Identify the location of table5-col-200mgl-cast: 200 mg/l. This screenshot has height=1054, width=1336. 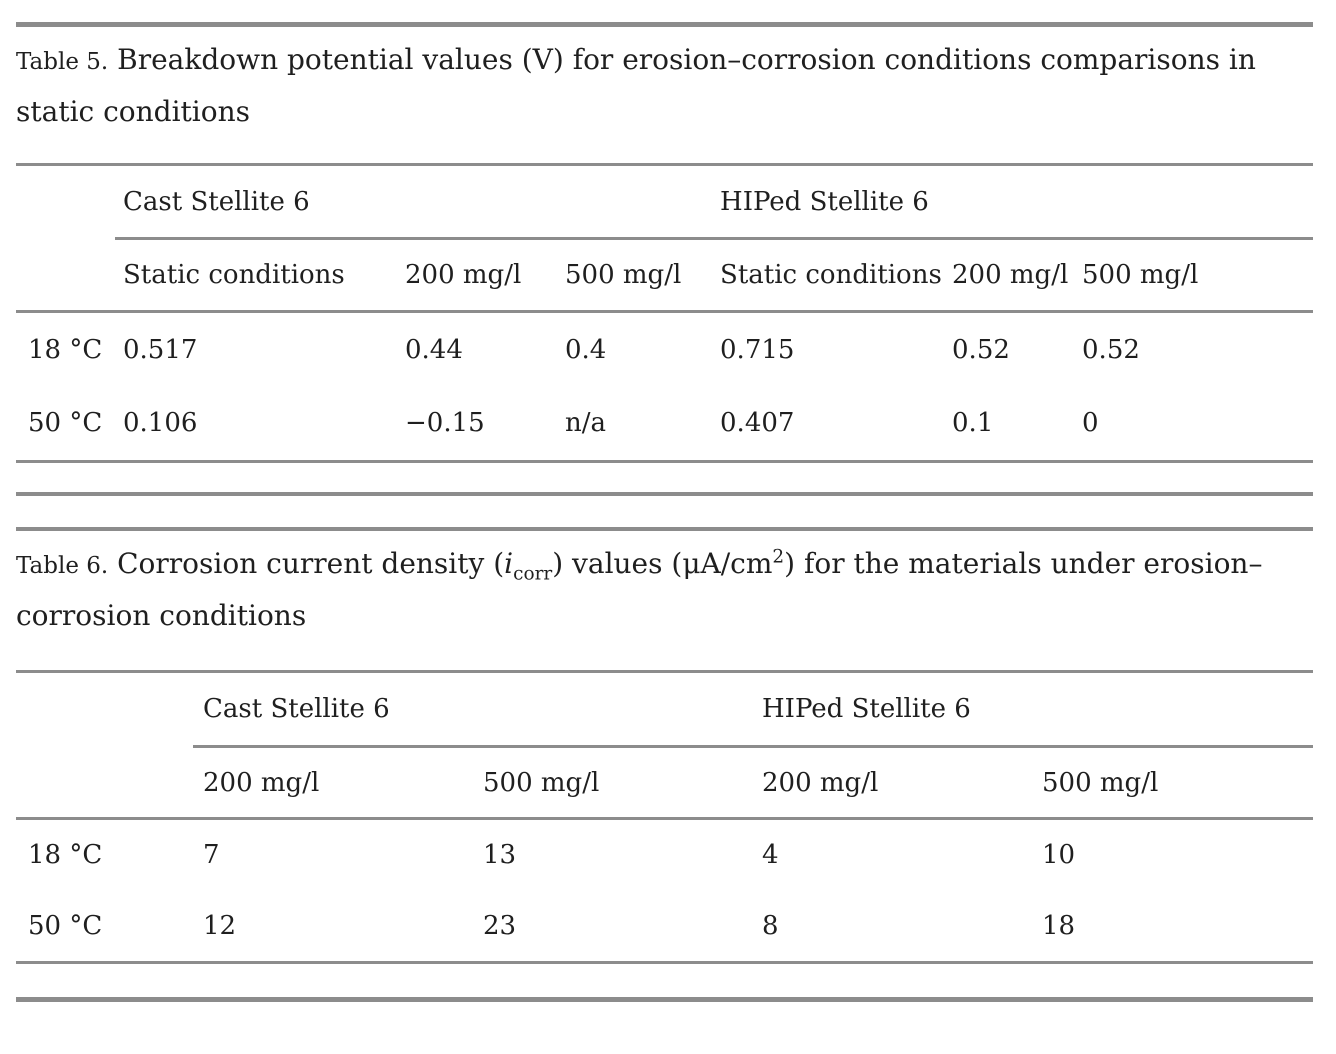
(477, 275).